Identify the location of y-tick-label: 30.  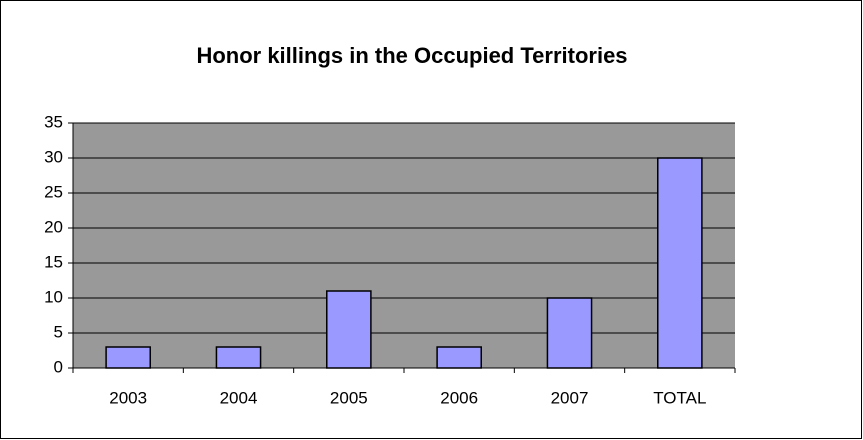
(53, 156).